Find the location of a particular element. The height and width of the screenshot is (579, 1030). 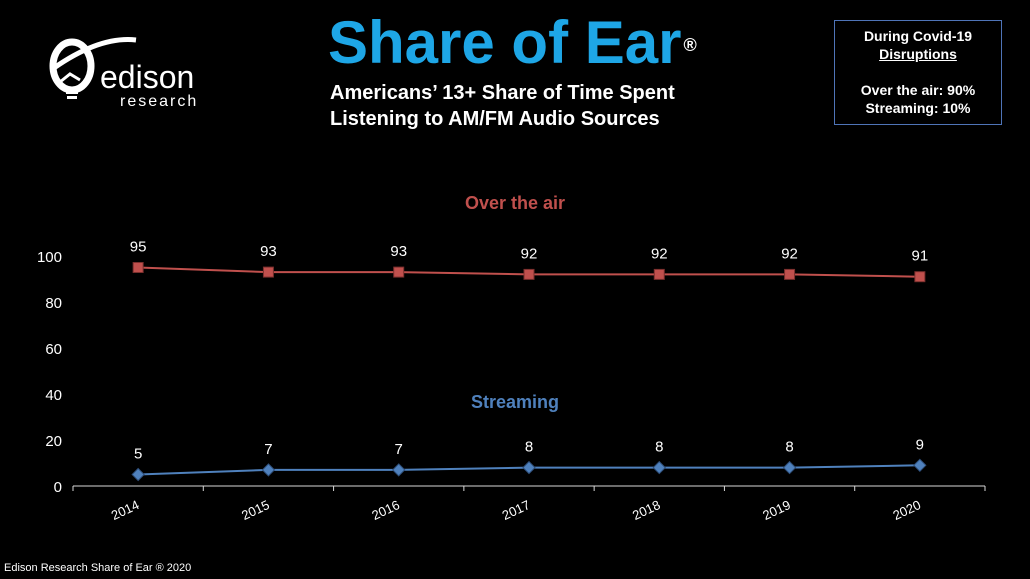

series-labels: Over the air Streaming is located at coordinates (515, 302).